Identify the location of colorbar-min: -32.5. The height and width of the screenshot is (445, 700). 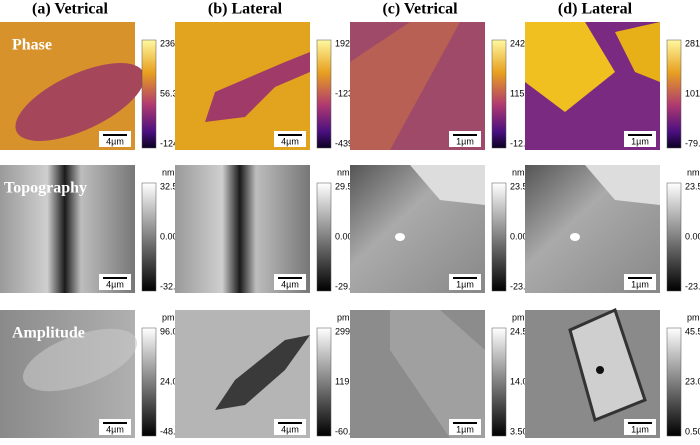
(170, 286).